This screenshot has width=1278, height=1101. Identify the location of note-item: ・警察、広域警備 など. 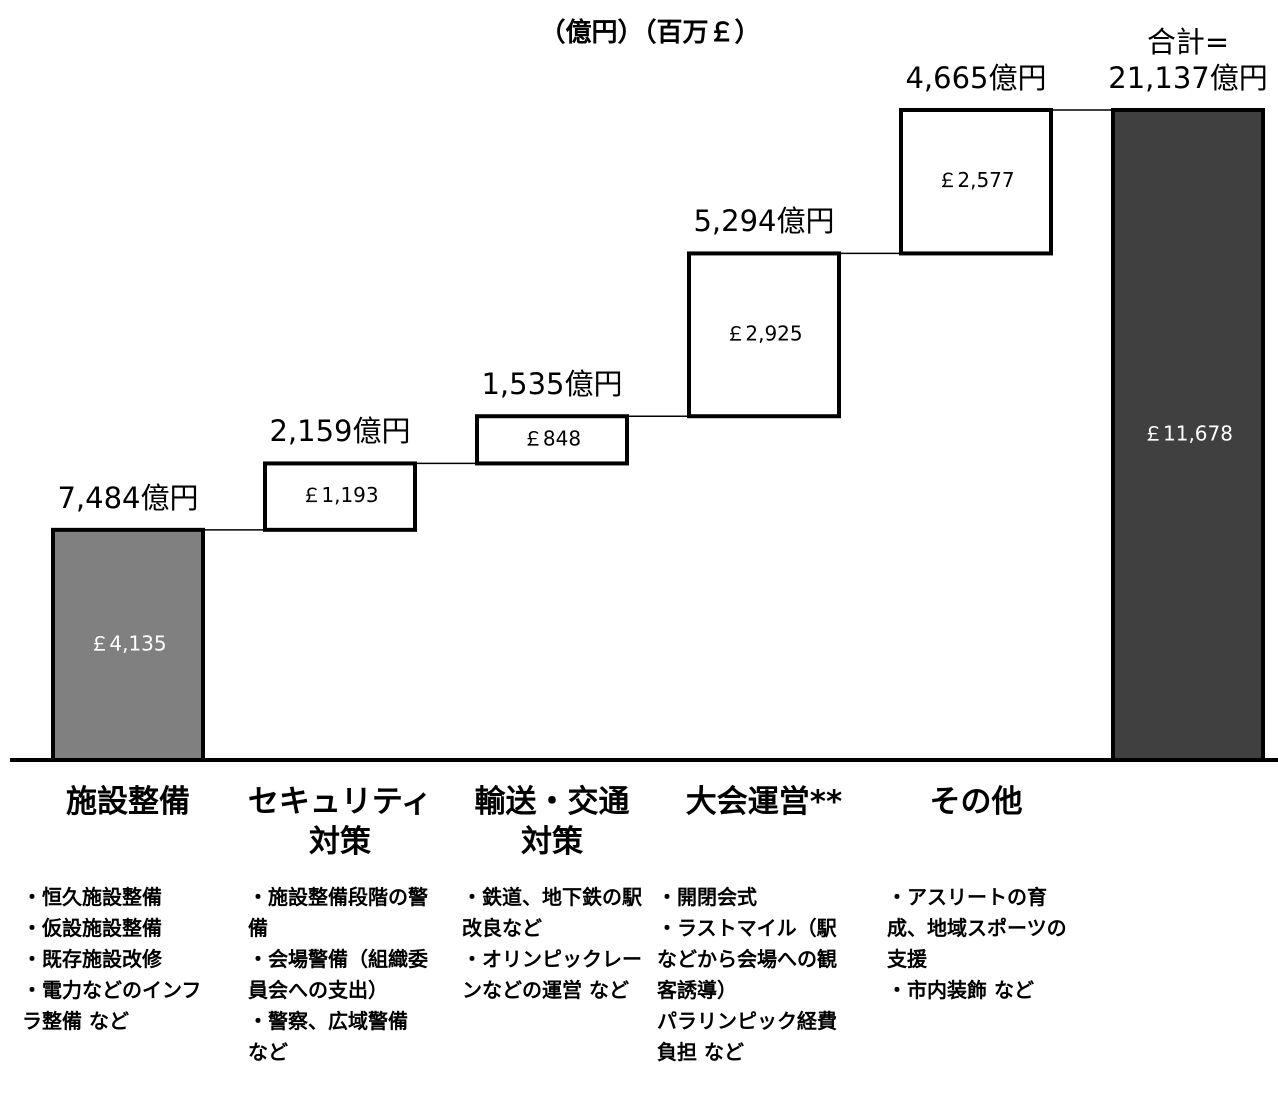
(328, 1036).